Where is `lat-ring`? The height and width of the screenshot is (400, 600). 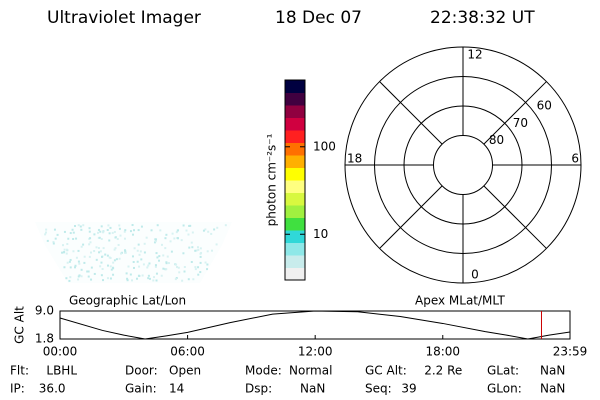
lat-ring is located at coordinates (463, 165).